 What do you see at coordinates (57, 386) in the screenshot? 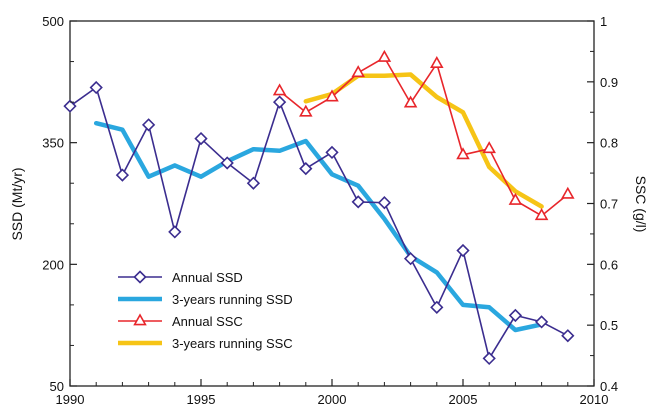
I see `y-left-tick-label: 50` at bounding box center [57, 386].